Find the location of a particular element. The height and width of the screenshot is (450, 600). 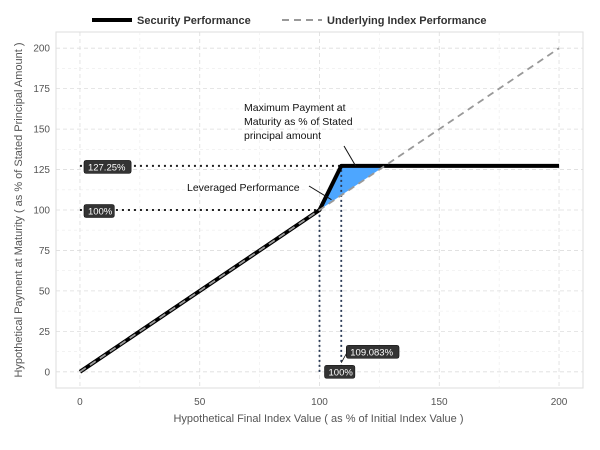

y-tick-label: 150 is located at coordinates (41, 130).